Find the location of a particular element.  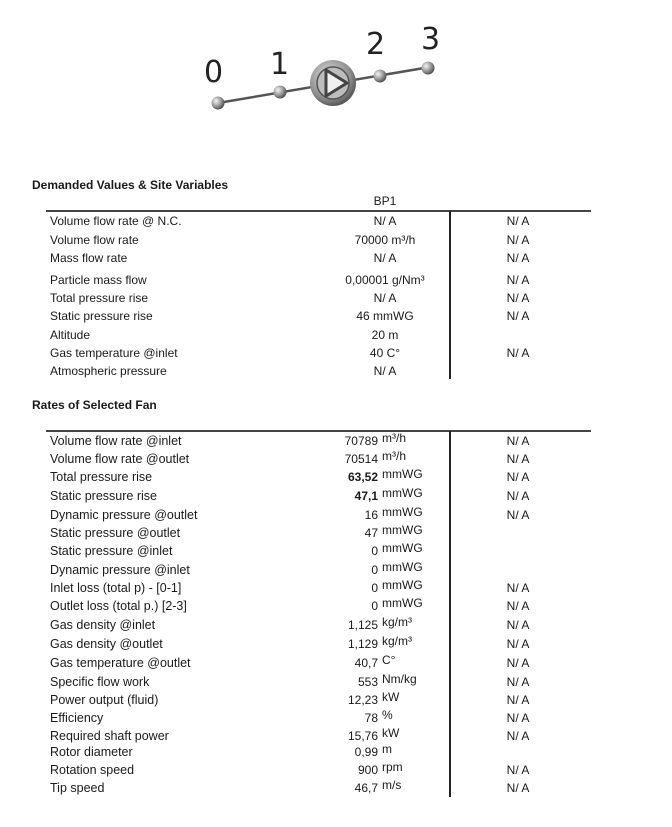

row-label: Outlet loss (total p.) [2-3] is located at coordinates (118, 606).